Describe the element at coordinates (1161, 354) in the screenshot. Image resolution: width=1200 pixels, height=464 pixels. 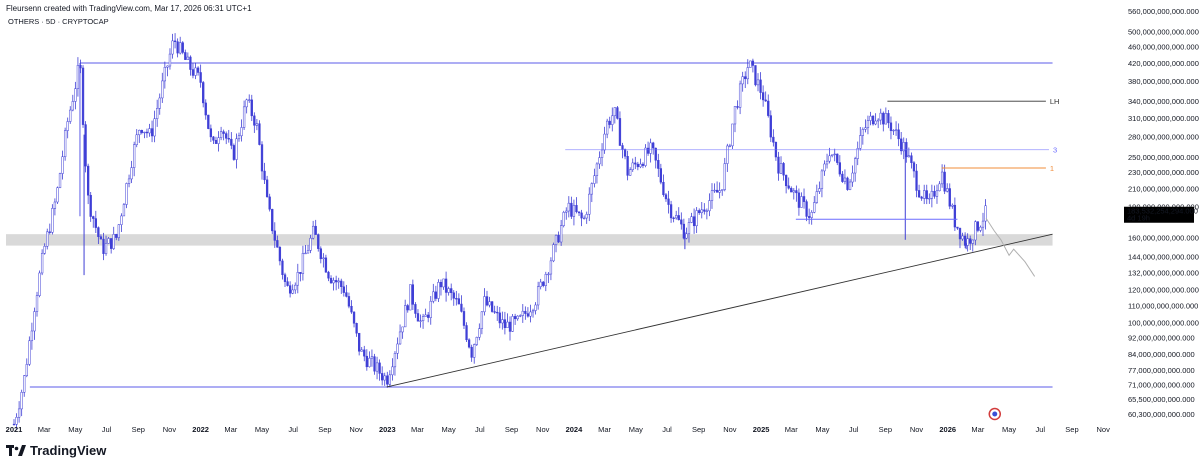
I see `y-tick-label-19: 84,000,000,000.000` at that location.